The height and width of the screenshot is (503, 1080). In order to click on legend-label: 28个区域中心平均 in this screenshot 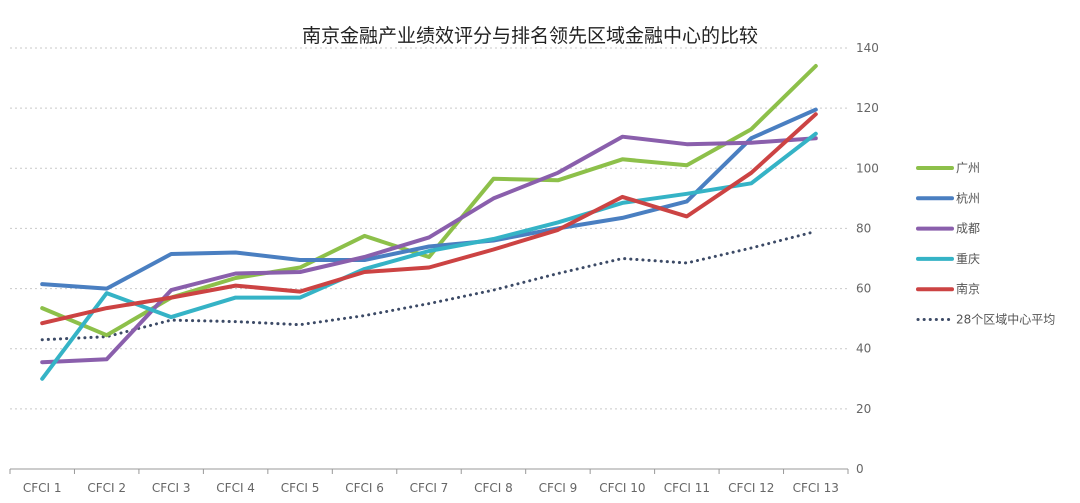, I will do `click(1005, 319)`.